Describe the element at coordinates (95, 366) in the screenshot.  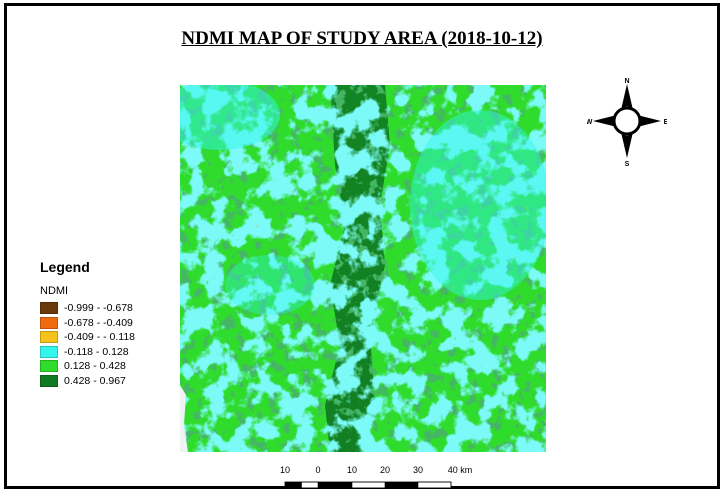
I see `legend-item-label: 0.128 - 0.428` at that location.